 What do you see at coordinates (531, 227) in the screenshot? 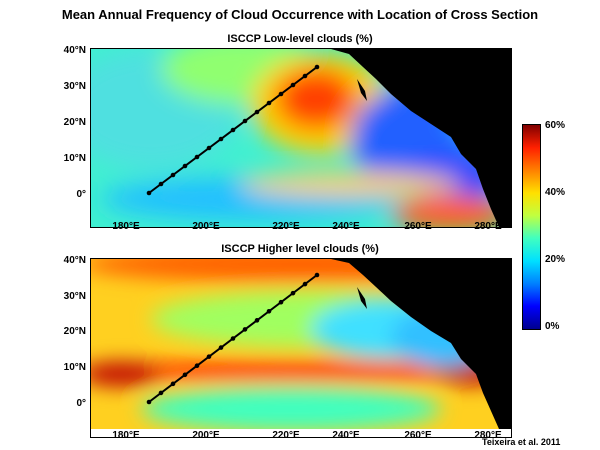
I see `colorbar` at bounding box center [531, 227].